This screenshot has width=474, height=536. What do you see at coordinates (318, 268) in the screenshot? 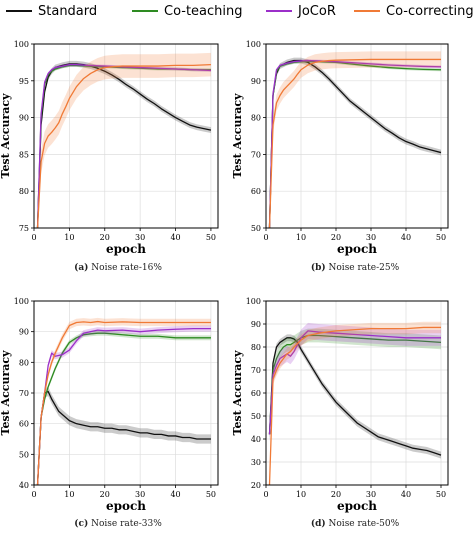
I see `caption-b-label: (b)` at bounding box center [318, 268].